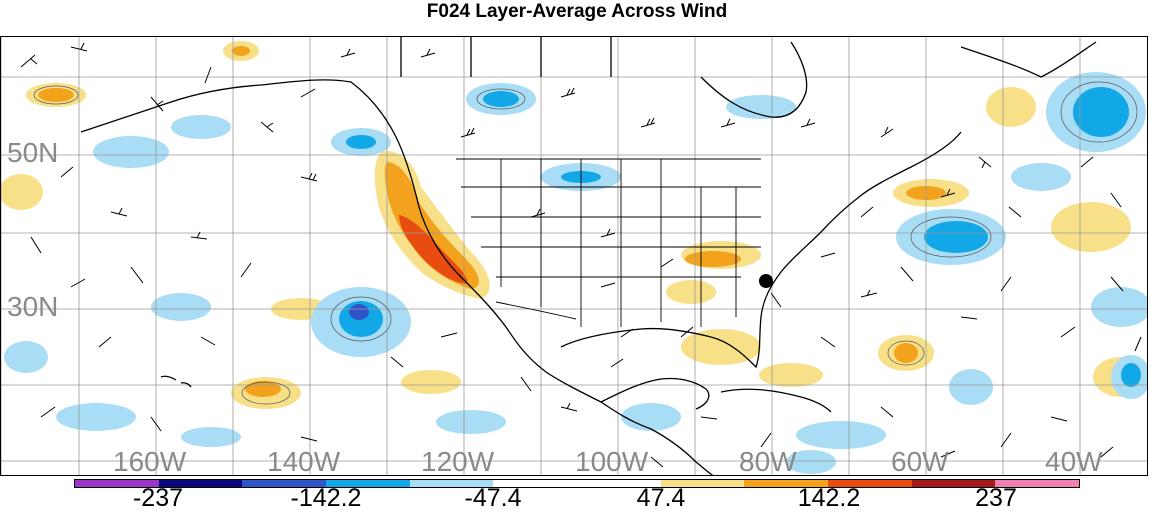 The height and width of the screenshot is (512, 1154). What do you see at coordinates (661, 498) in the screenshot?
I see `colorbar-label: 47.4` at bounding box center [661, 498].